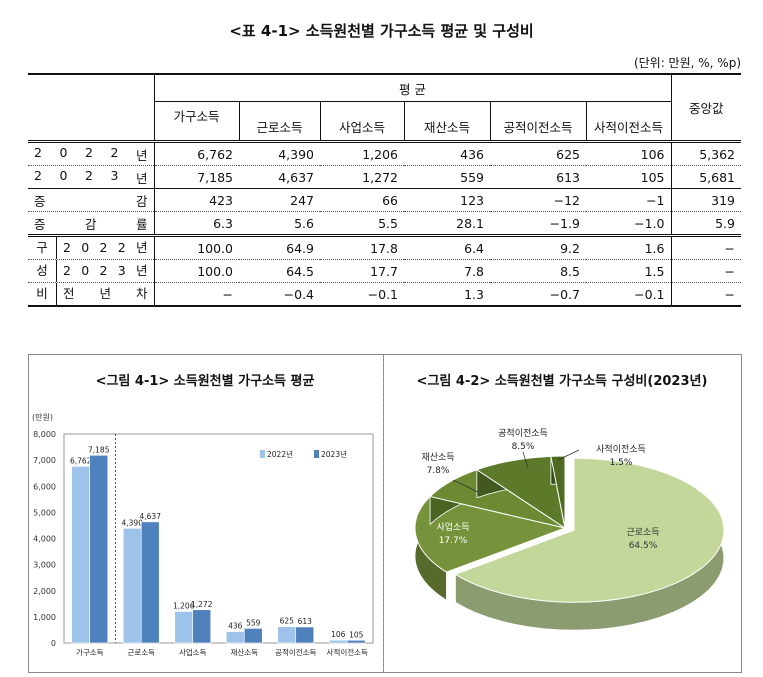 The width and height of the screenshot is (763, 677). Describe the element at coordinates (390, 200) in the screenshot. I see `table-cell: 66` at that location.